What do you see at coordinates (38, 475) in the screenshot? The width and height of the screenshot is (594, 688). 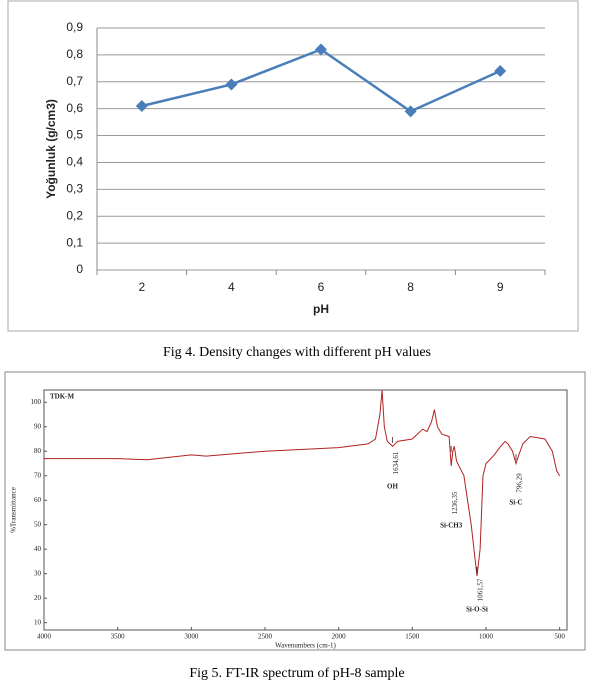 I see `y-tick-label: 70` at bounding box center [38, 475].